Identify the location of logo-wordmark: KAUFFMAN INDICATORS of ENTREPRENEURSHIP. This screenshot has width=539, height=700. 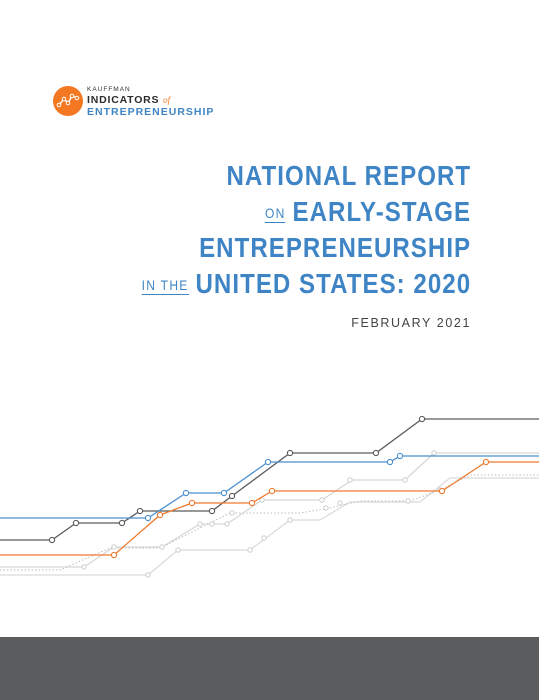
(150, 102).